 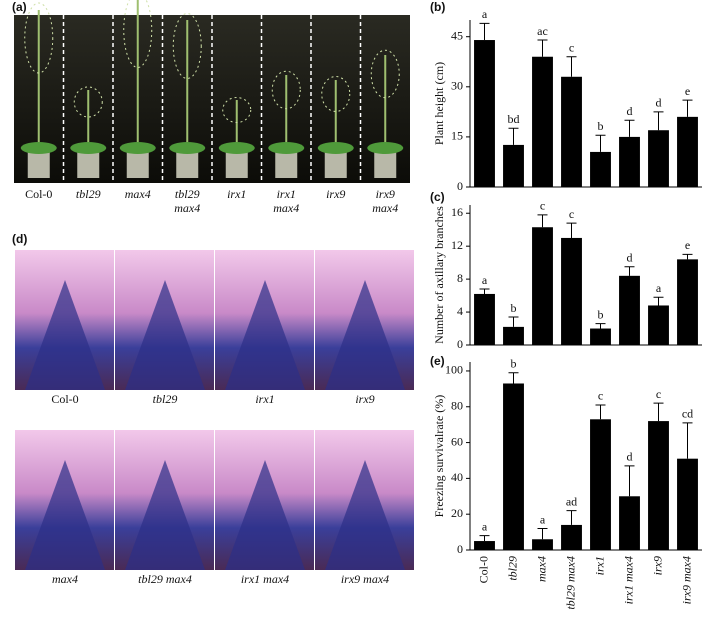 What do you see at coordinates (514, 119) in the screenshot?
I see `significance-letter: bd` at bounding box center [514, 119].